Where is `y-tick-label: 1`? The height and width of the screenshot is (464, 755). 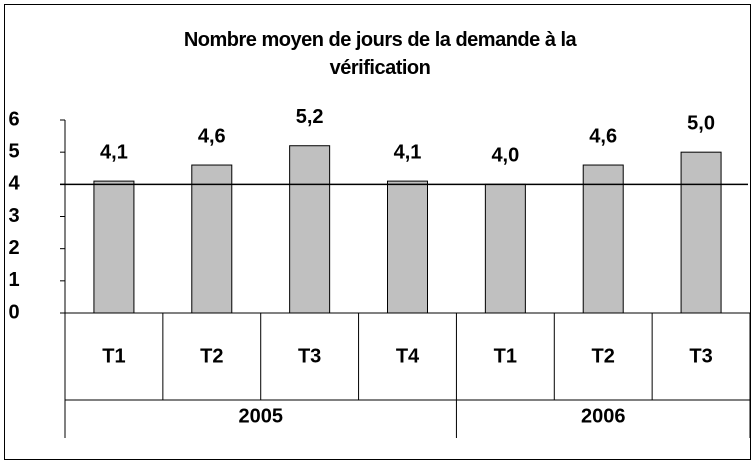
y-tick-label: 1 is located at coordinates (13, 280).